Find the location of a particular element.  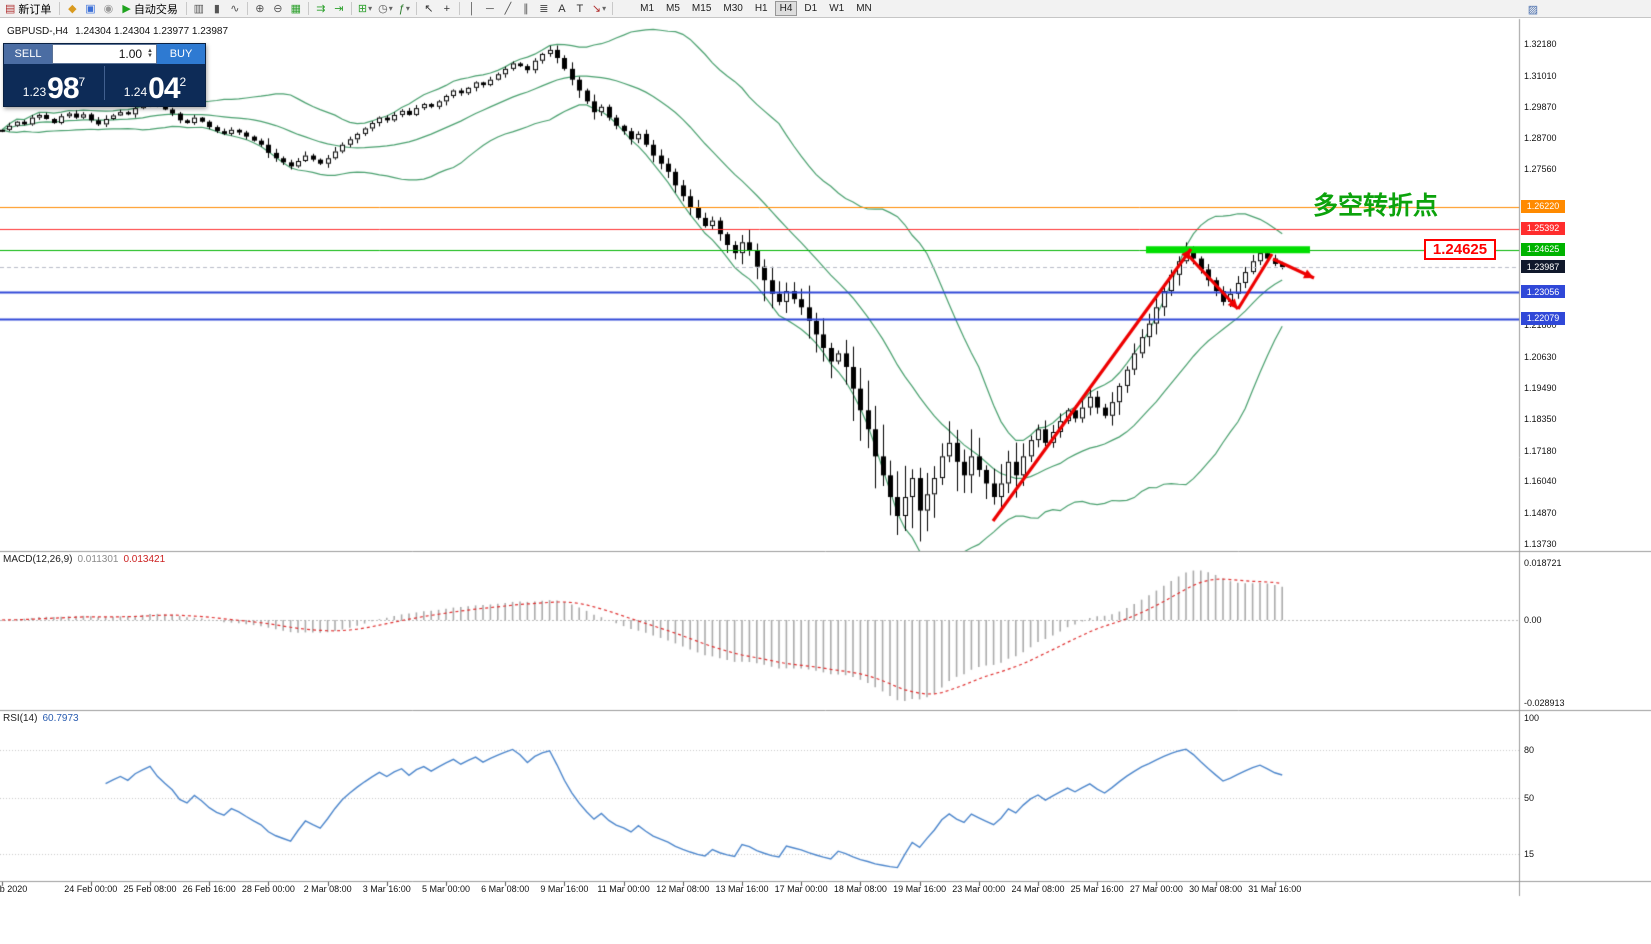

quote-divider is located at coordinates (104, 83).